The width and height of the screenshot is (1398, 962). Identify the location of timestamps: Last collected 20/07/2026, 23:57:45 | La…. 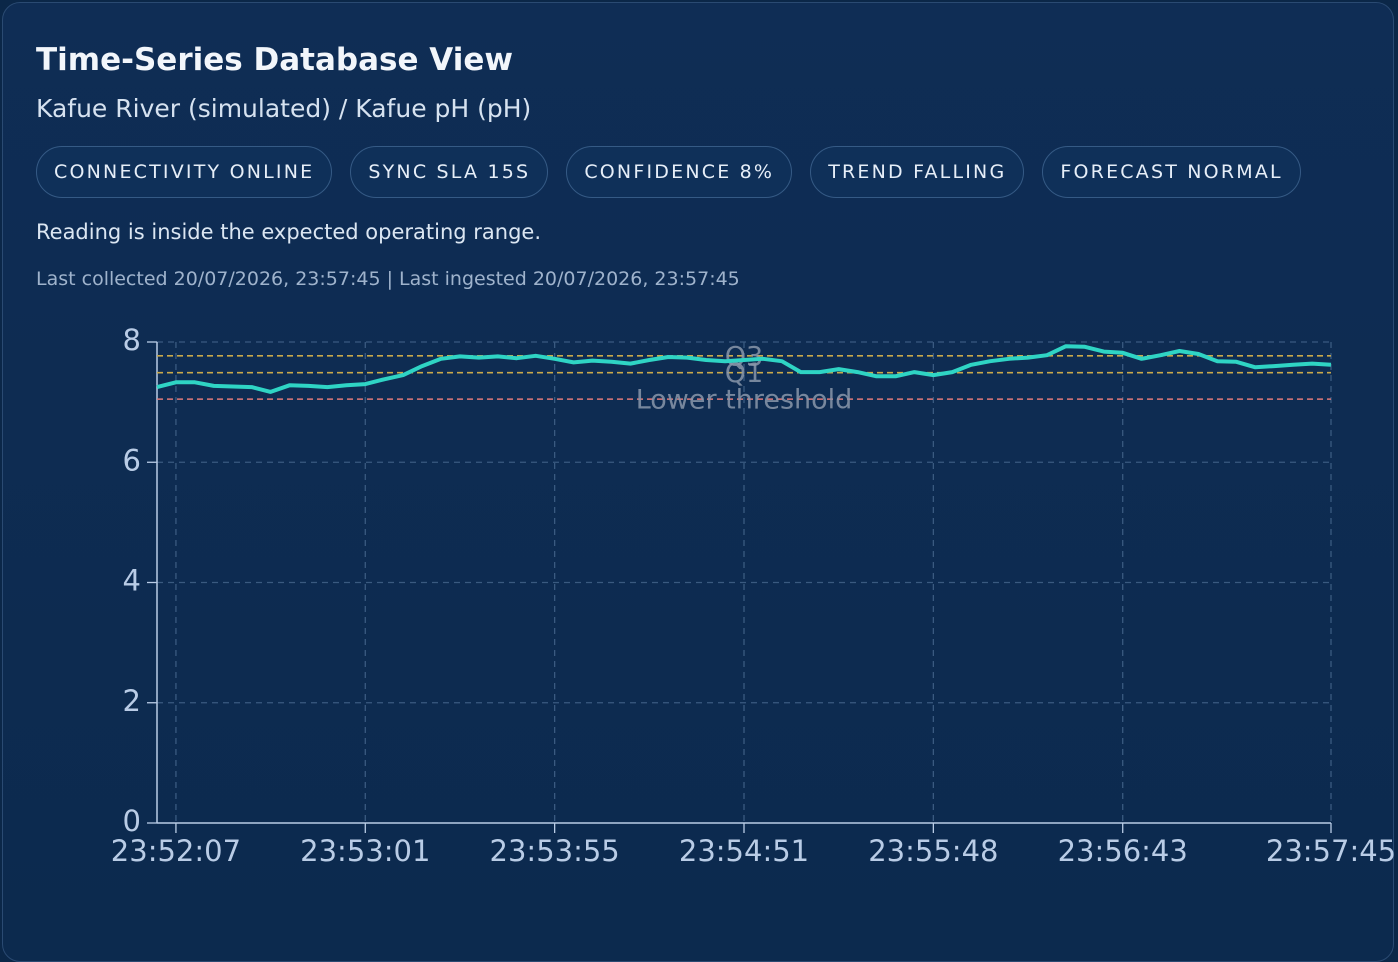
(388, 279).